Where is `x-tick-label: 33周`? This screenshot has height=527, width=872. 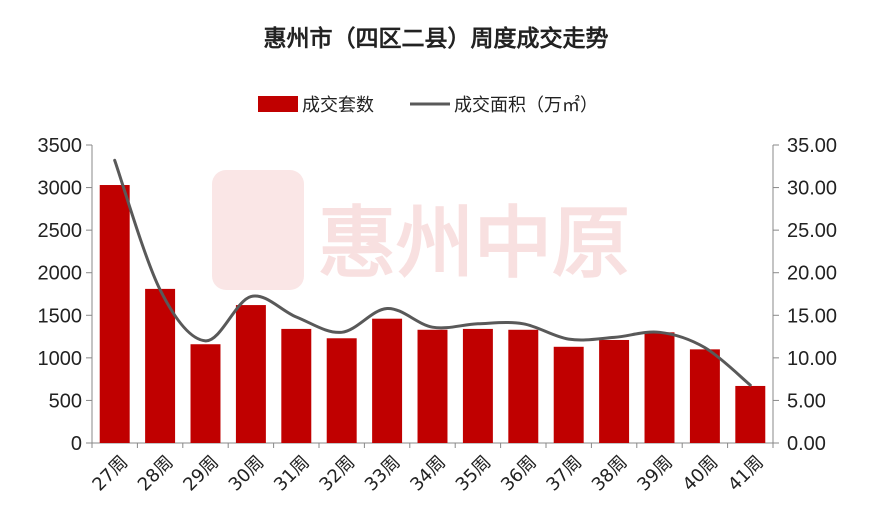 x-tick-label: 33周 is located at coordinates (383, 474).